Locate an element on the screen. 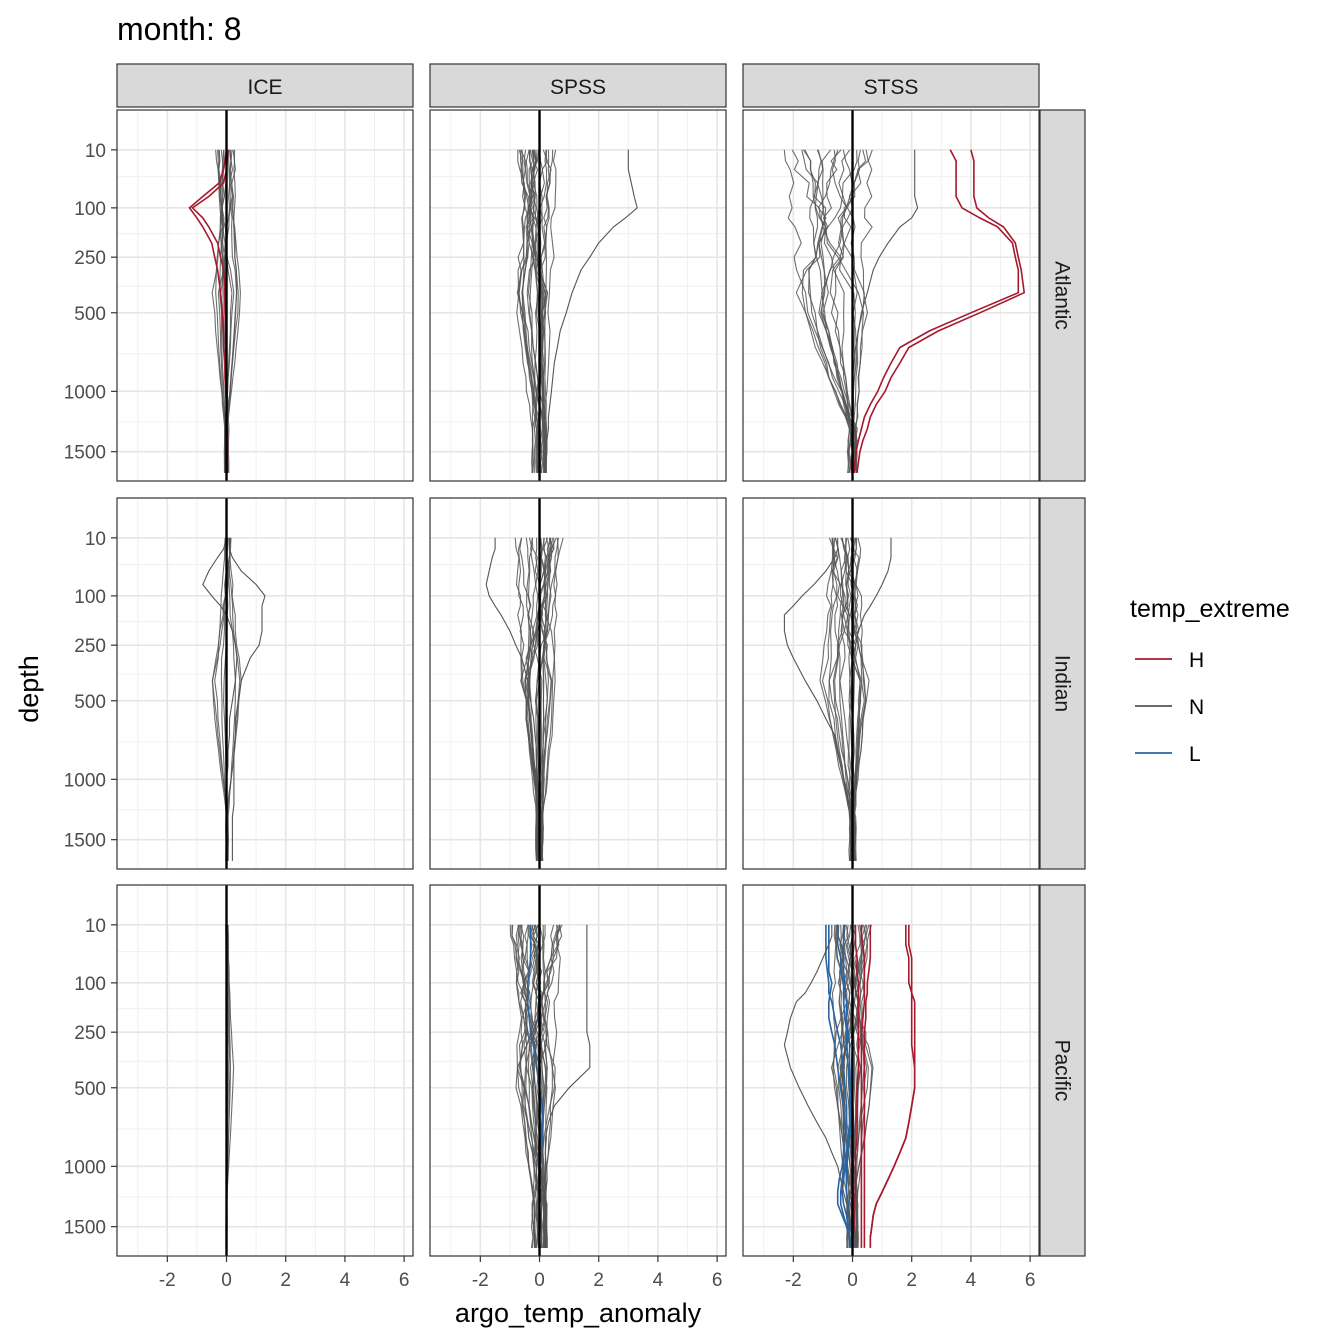  legend-label-L: L is located at coordinates (1195, 754).